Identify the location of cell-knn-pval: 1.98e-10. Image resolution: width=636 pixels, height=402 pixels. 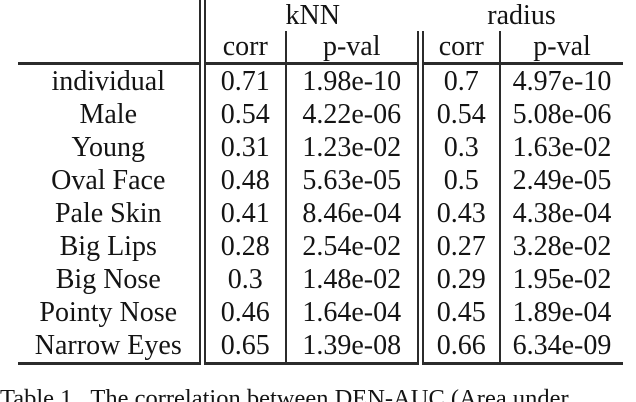
(355, 80).